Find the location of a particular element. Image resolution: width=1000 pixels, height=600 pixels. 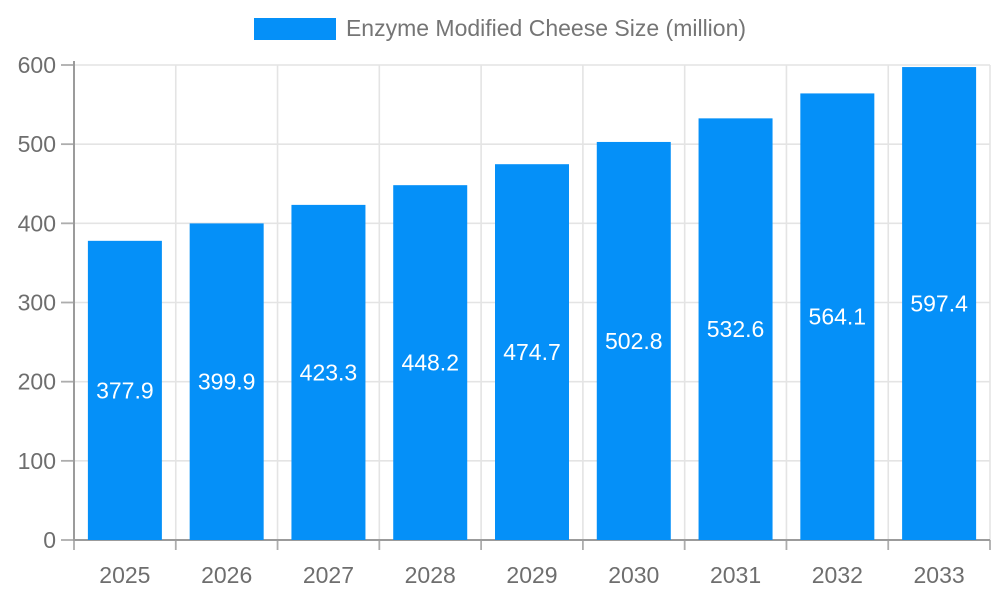

bar-value-label: 377.9 is located at coordinates (125, 390).